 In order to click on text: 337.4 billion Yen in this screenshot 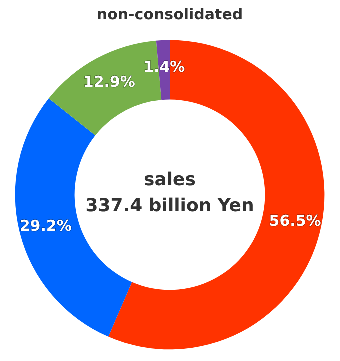, I will do `click(170, 205)`.